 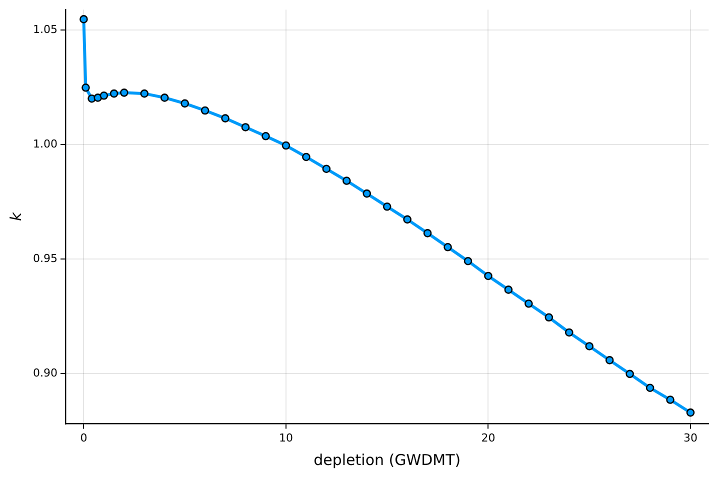 I want to click on y-tick-label: 0.90, so click(x=45, y=373).